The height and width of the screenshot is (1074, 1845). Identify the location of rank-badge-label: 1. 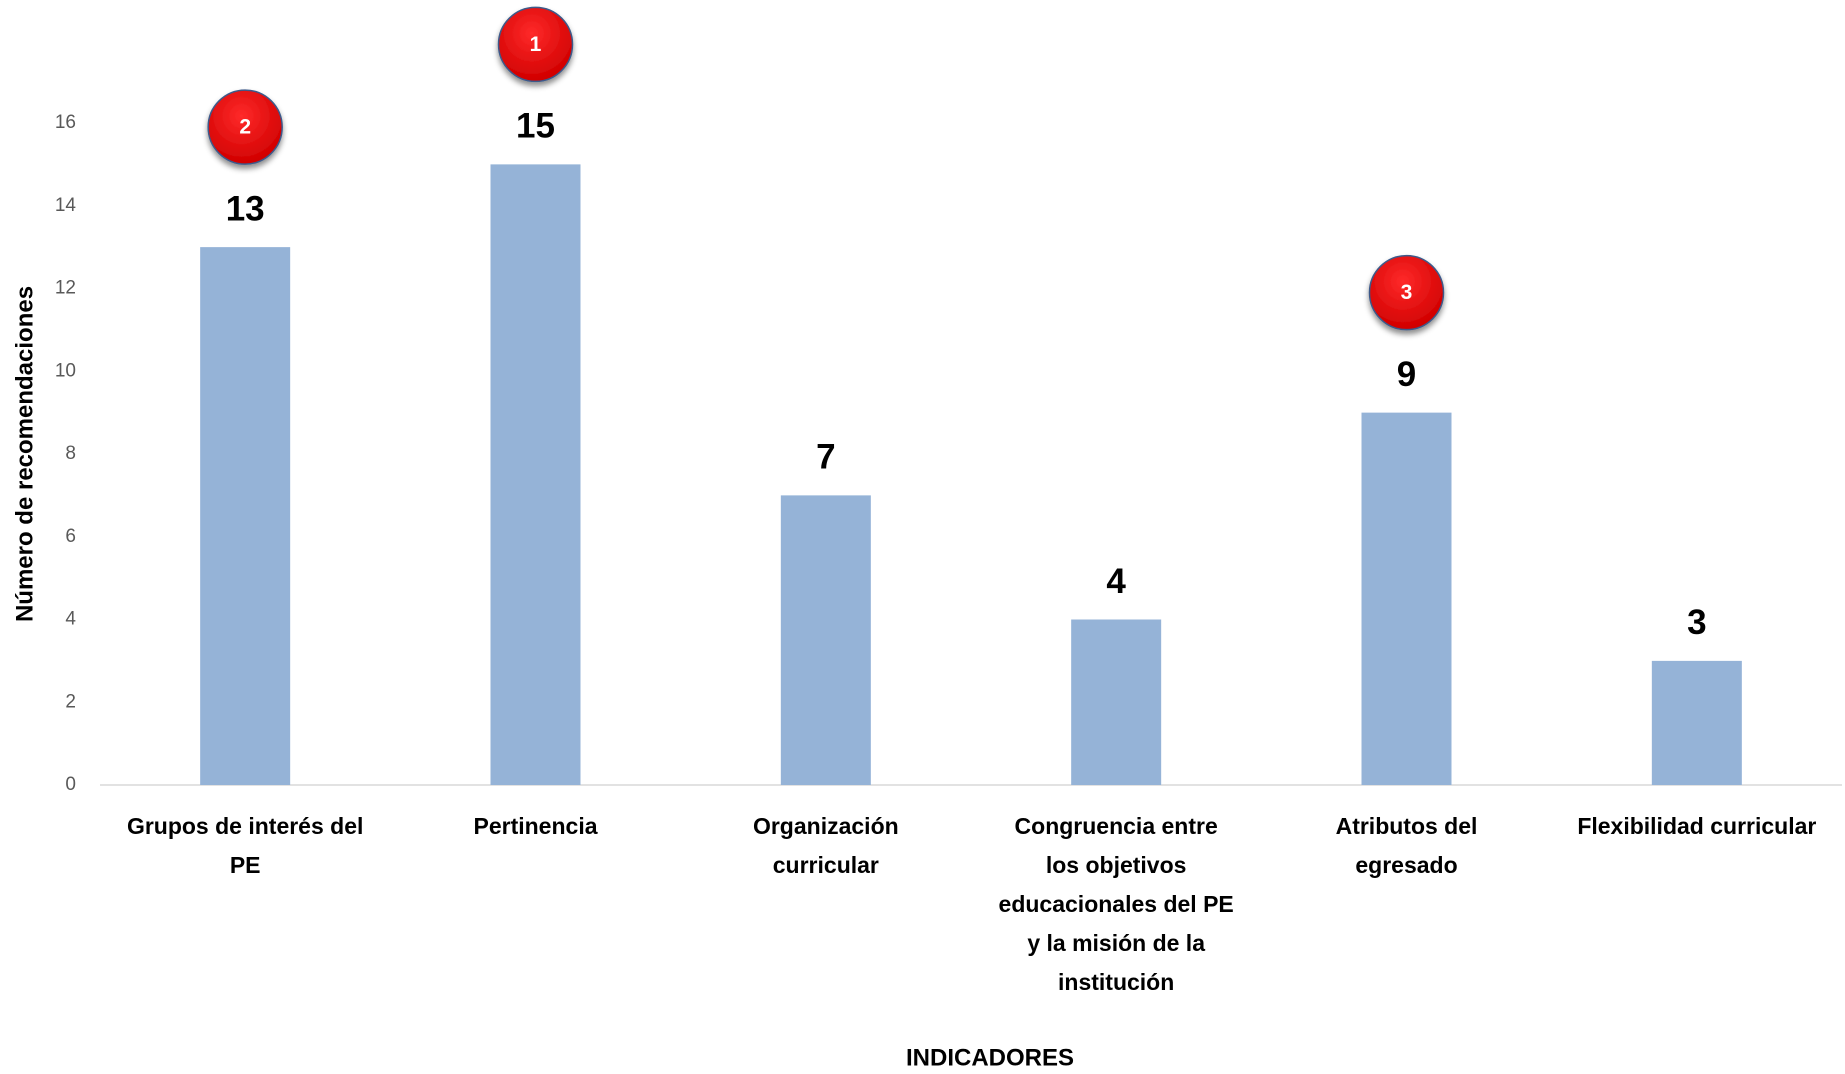
(536, 44).